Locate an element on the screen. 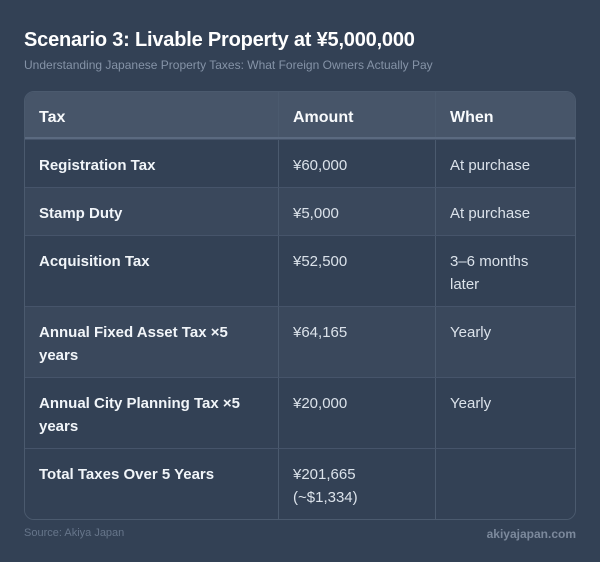 This screenshot has width=600, height=562. table-header-row: Tax Amount When is located at coordinates (300, 115).